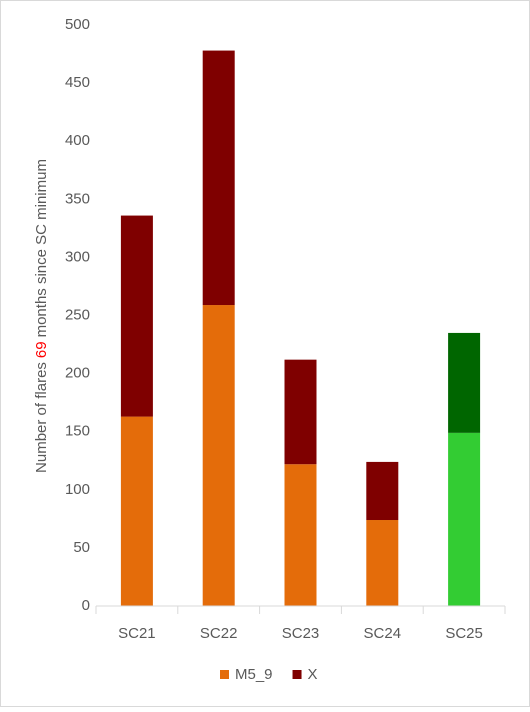 The image size is (530, 712). Describe the element at coordinates (77, 140) in the screenshot. I see `y-tick-label: 400` at that location.